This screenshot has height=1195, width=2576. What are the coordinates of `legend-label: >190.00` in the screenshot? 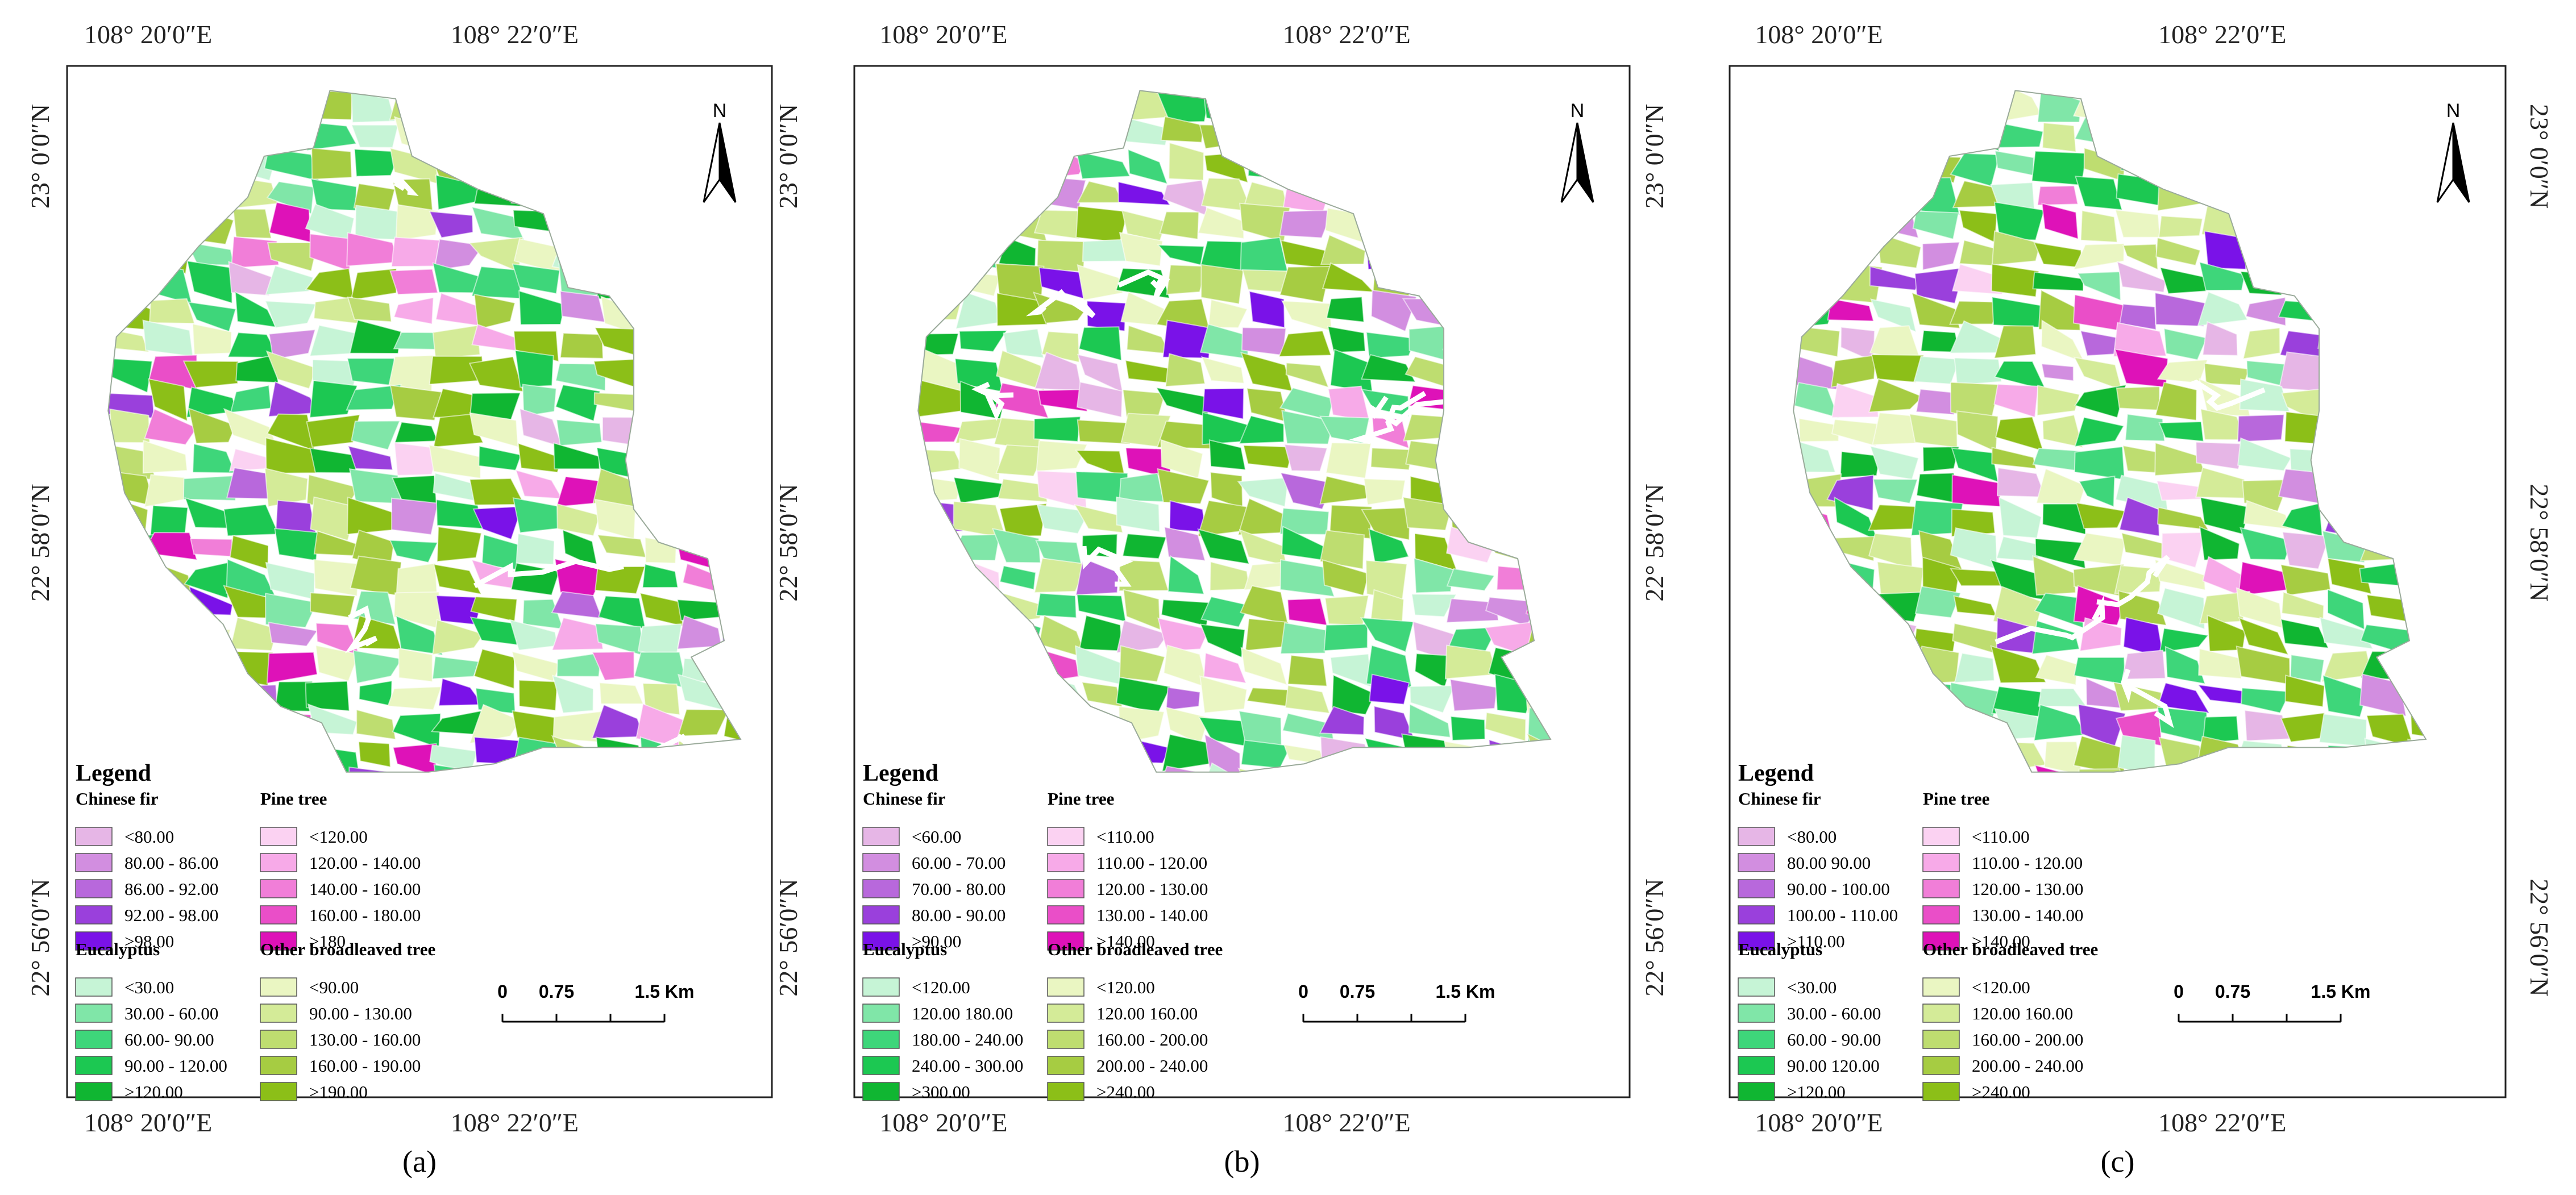 It's located at (339, 1092).